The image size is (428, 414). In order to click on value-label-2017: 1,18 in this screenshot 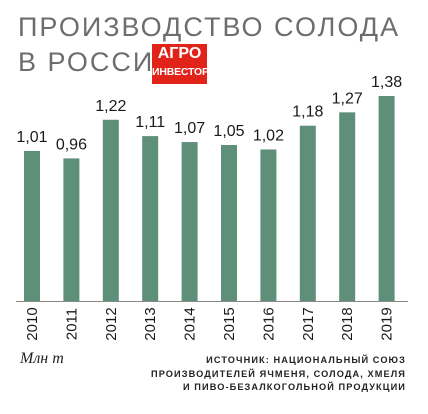, I will do `click(307, 112)`.